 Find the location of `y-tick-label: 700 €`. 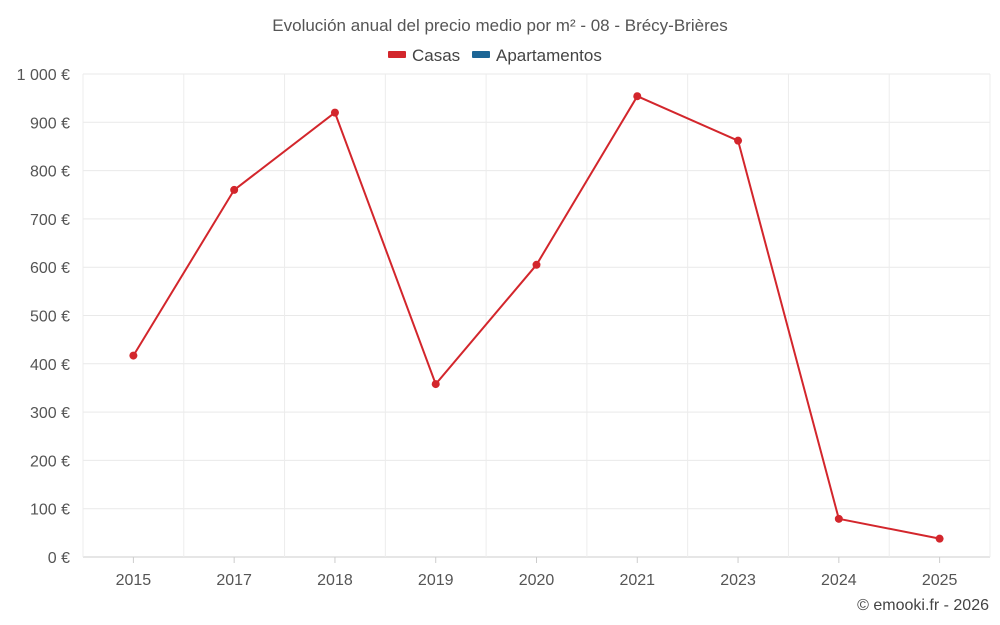

y-tick-label: 700 € is located at coordinates (50, 220).